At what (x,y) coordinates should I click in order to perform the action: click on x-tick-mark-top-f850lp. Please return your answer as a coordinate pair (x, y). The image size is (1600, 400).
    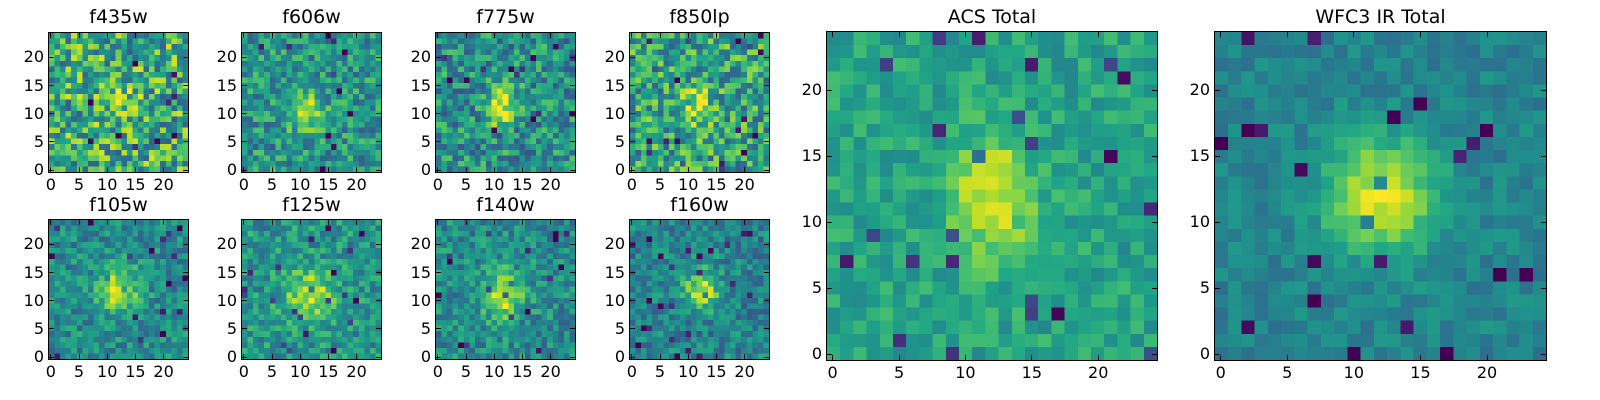
    Looking at the image, I should click on (716, 35).